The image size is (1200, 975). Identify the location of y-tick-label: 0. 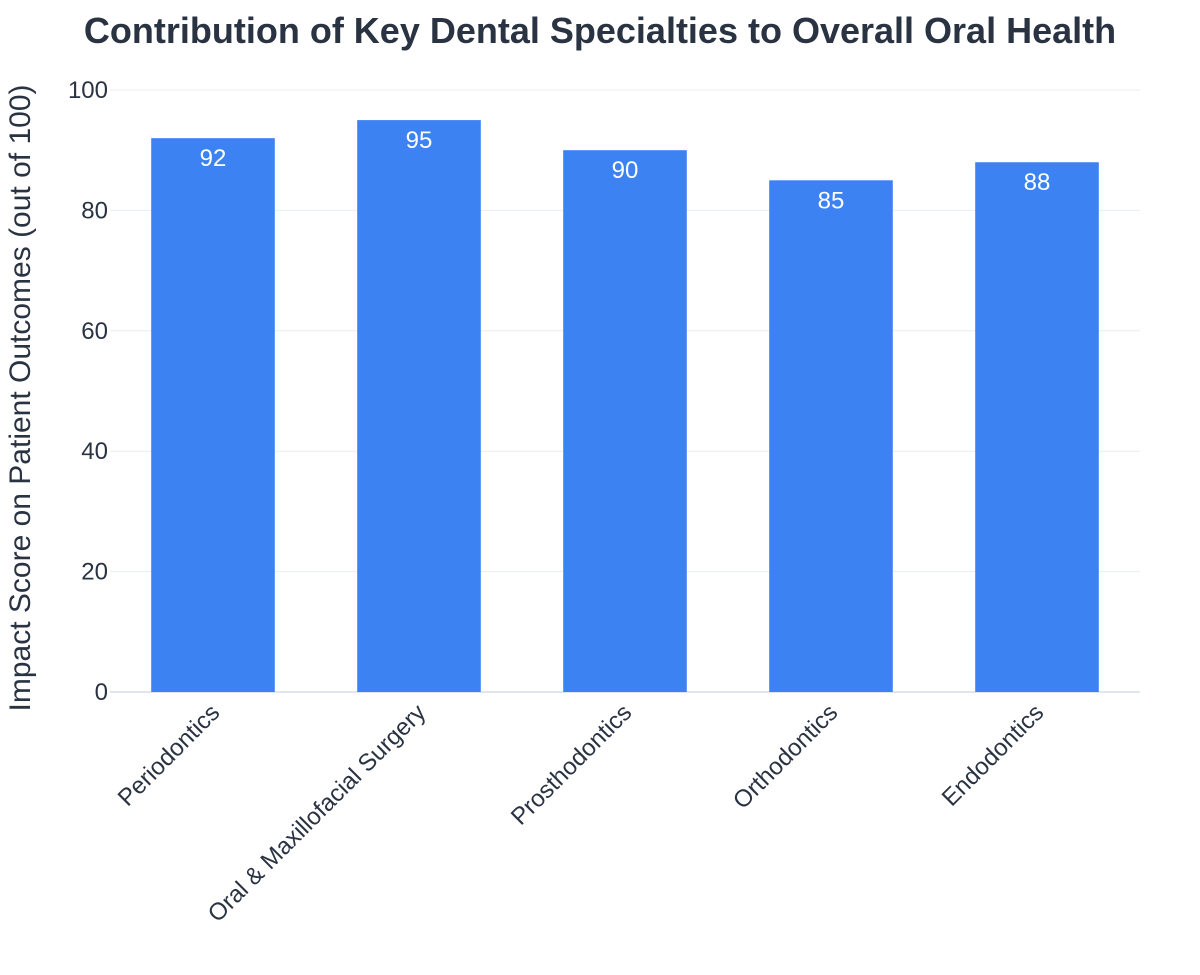
(101, 692).